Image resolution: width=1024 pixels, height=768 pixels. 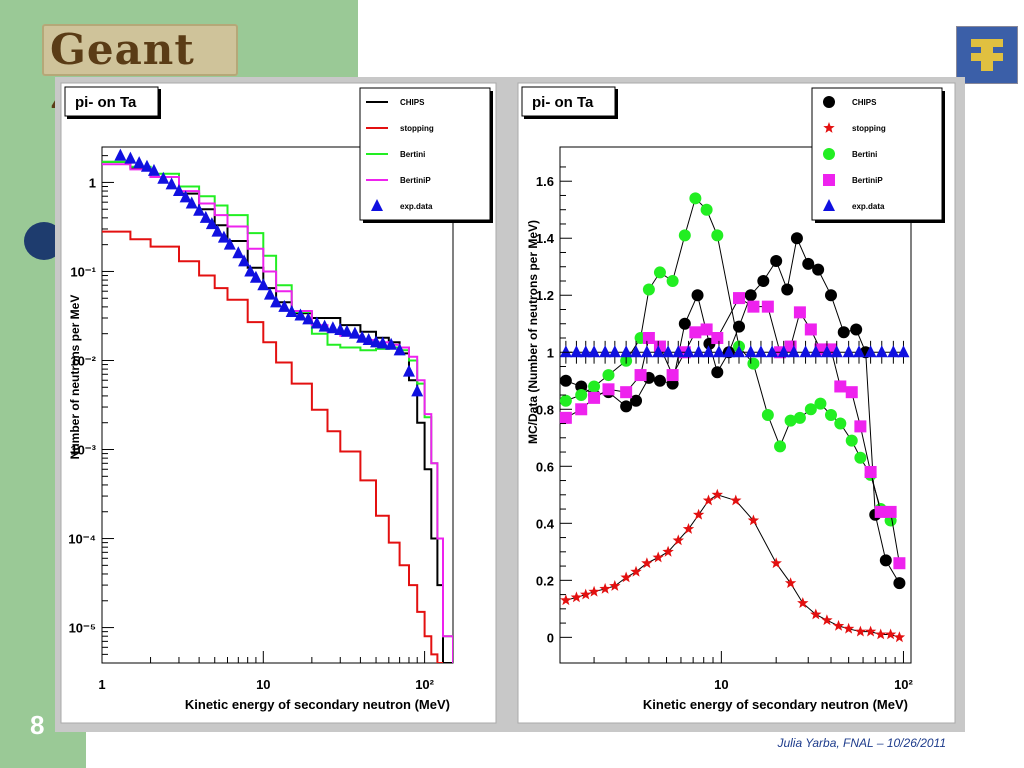 I want to click on right-y-tick-label: 0.2, so click(x=545, y=580).